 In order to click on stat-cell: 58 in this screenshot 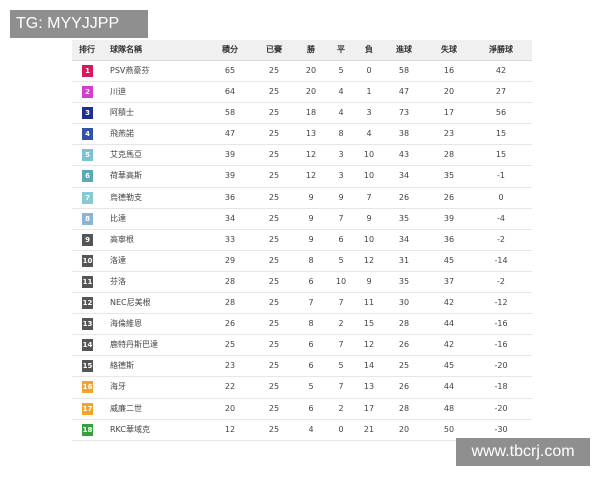, I will do `click(404, 70)`.